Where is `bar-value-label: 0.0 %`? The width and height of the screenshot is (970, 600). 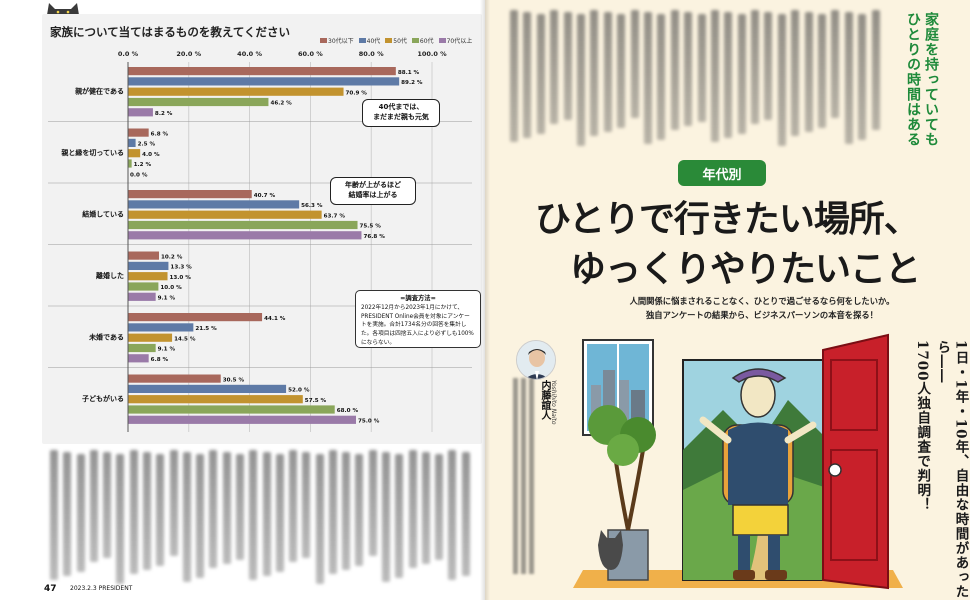
bar-value-label: 0.0 % is located at coordinates (139, 176).